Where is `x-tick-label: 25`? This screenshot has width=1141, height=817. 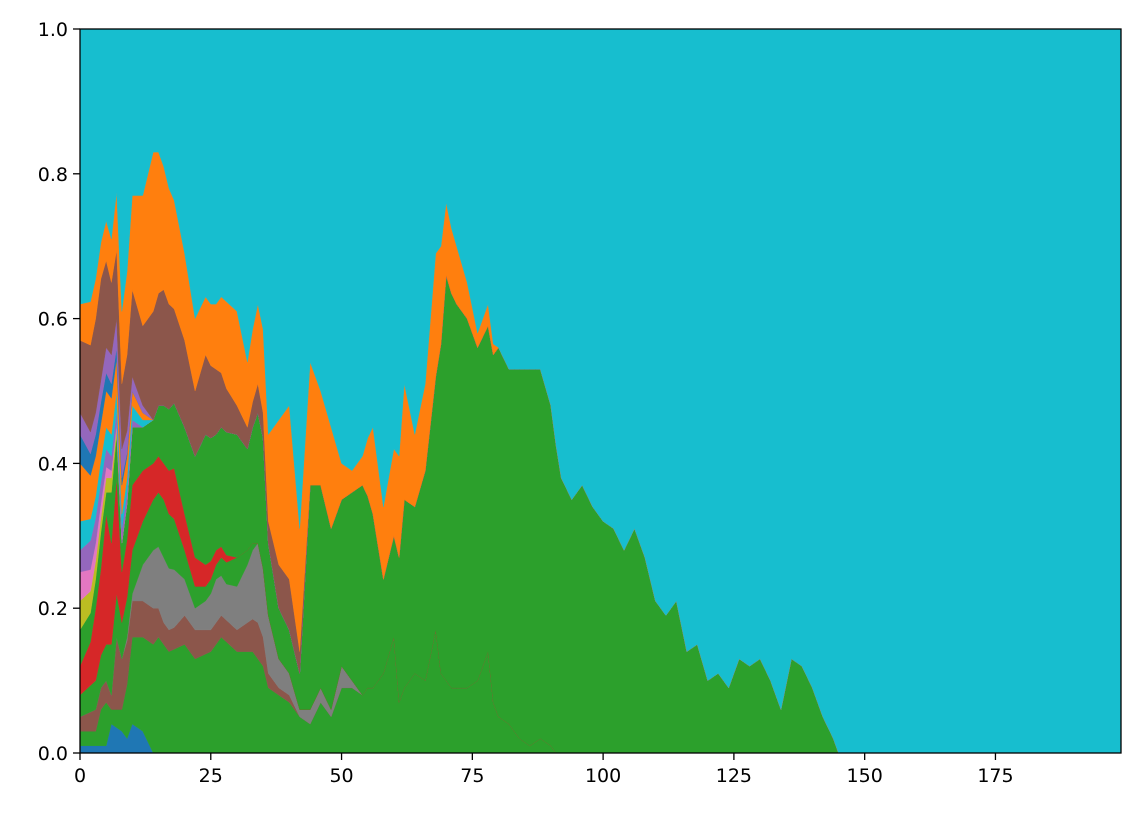
x-tick-label: 25 is located at coordinates (211, 776).